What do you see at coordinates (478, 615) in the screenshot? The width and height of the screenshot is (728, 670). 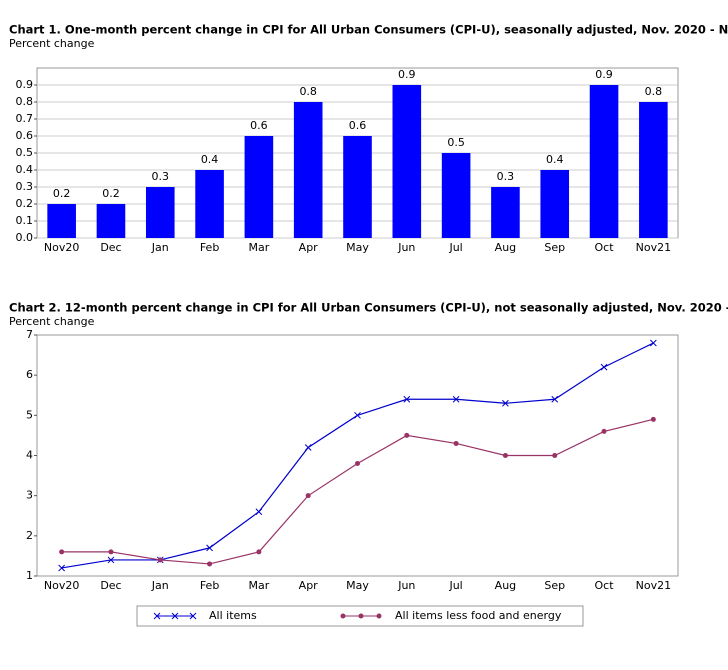 I see `legend-label: All items less food and energy` at bounding box center [478, 615].